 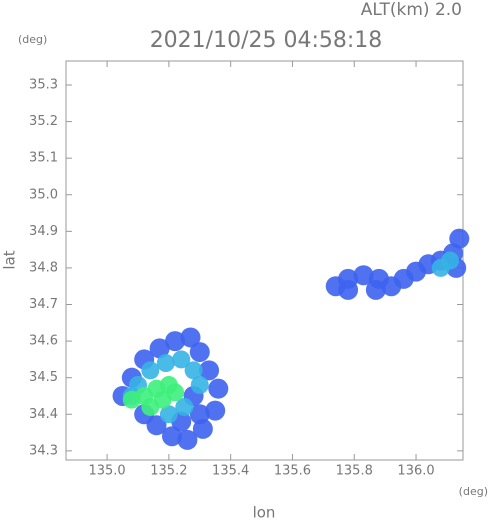 I want to click on y-tick-label: 35.3, so click(x=43, y=85).